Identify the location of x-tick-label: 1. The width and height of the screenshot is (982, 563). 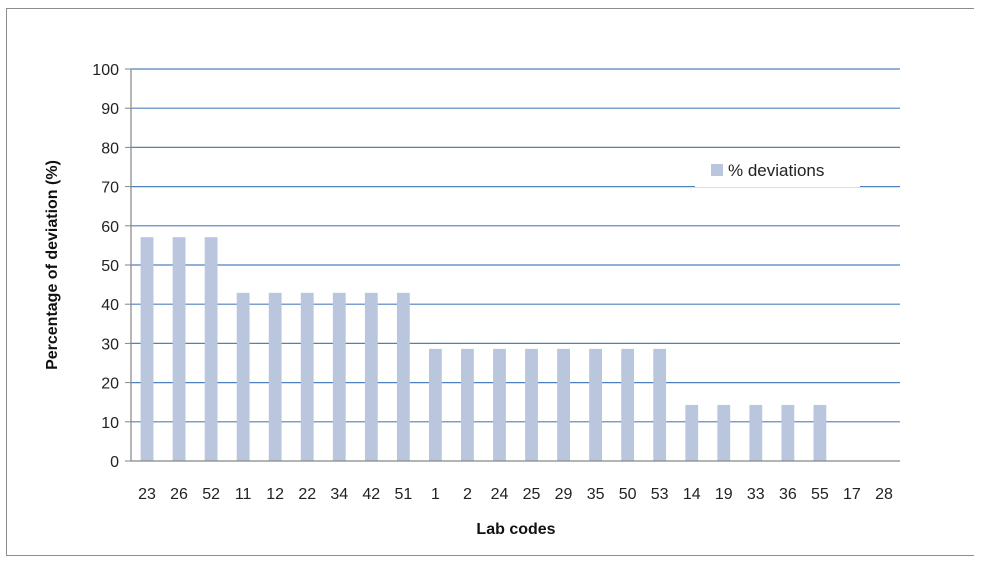
(435, 494).